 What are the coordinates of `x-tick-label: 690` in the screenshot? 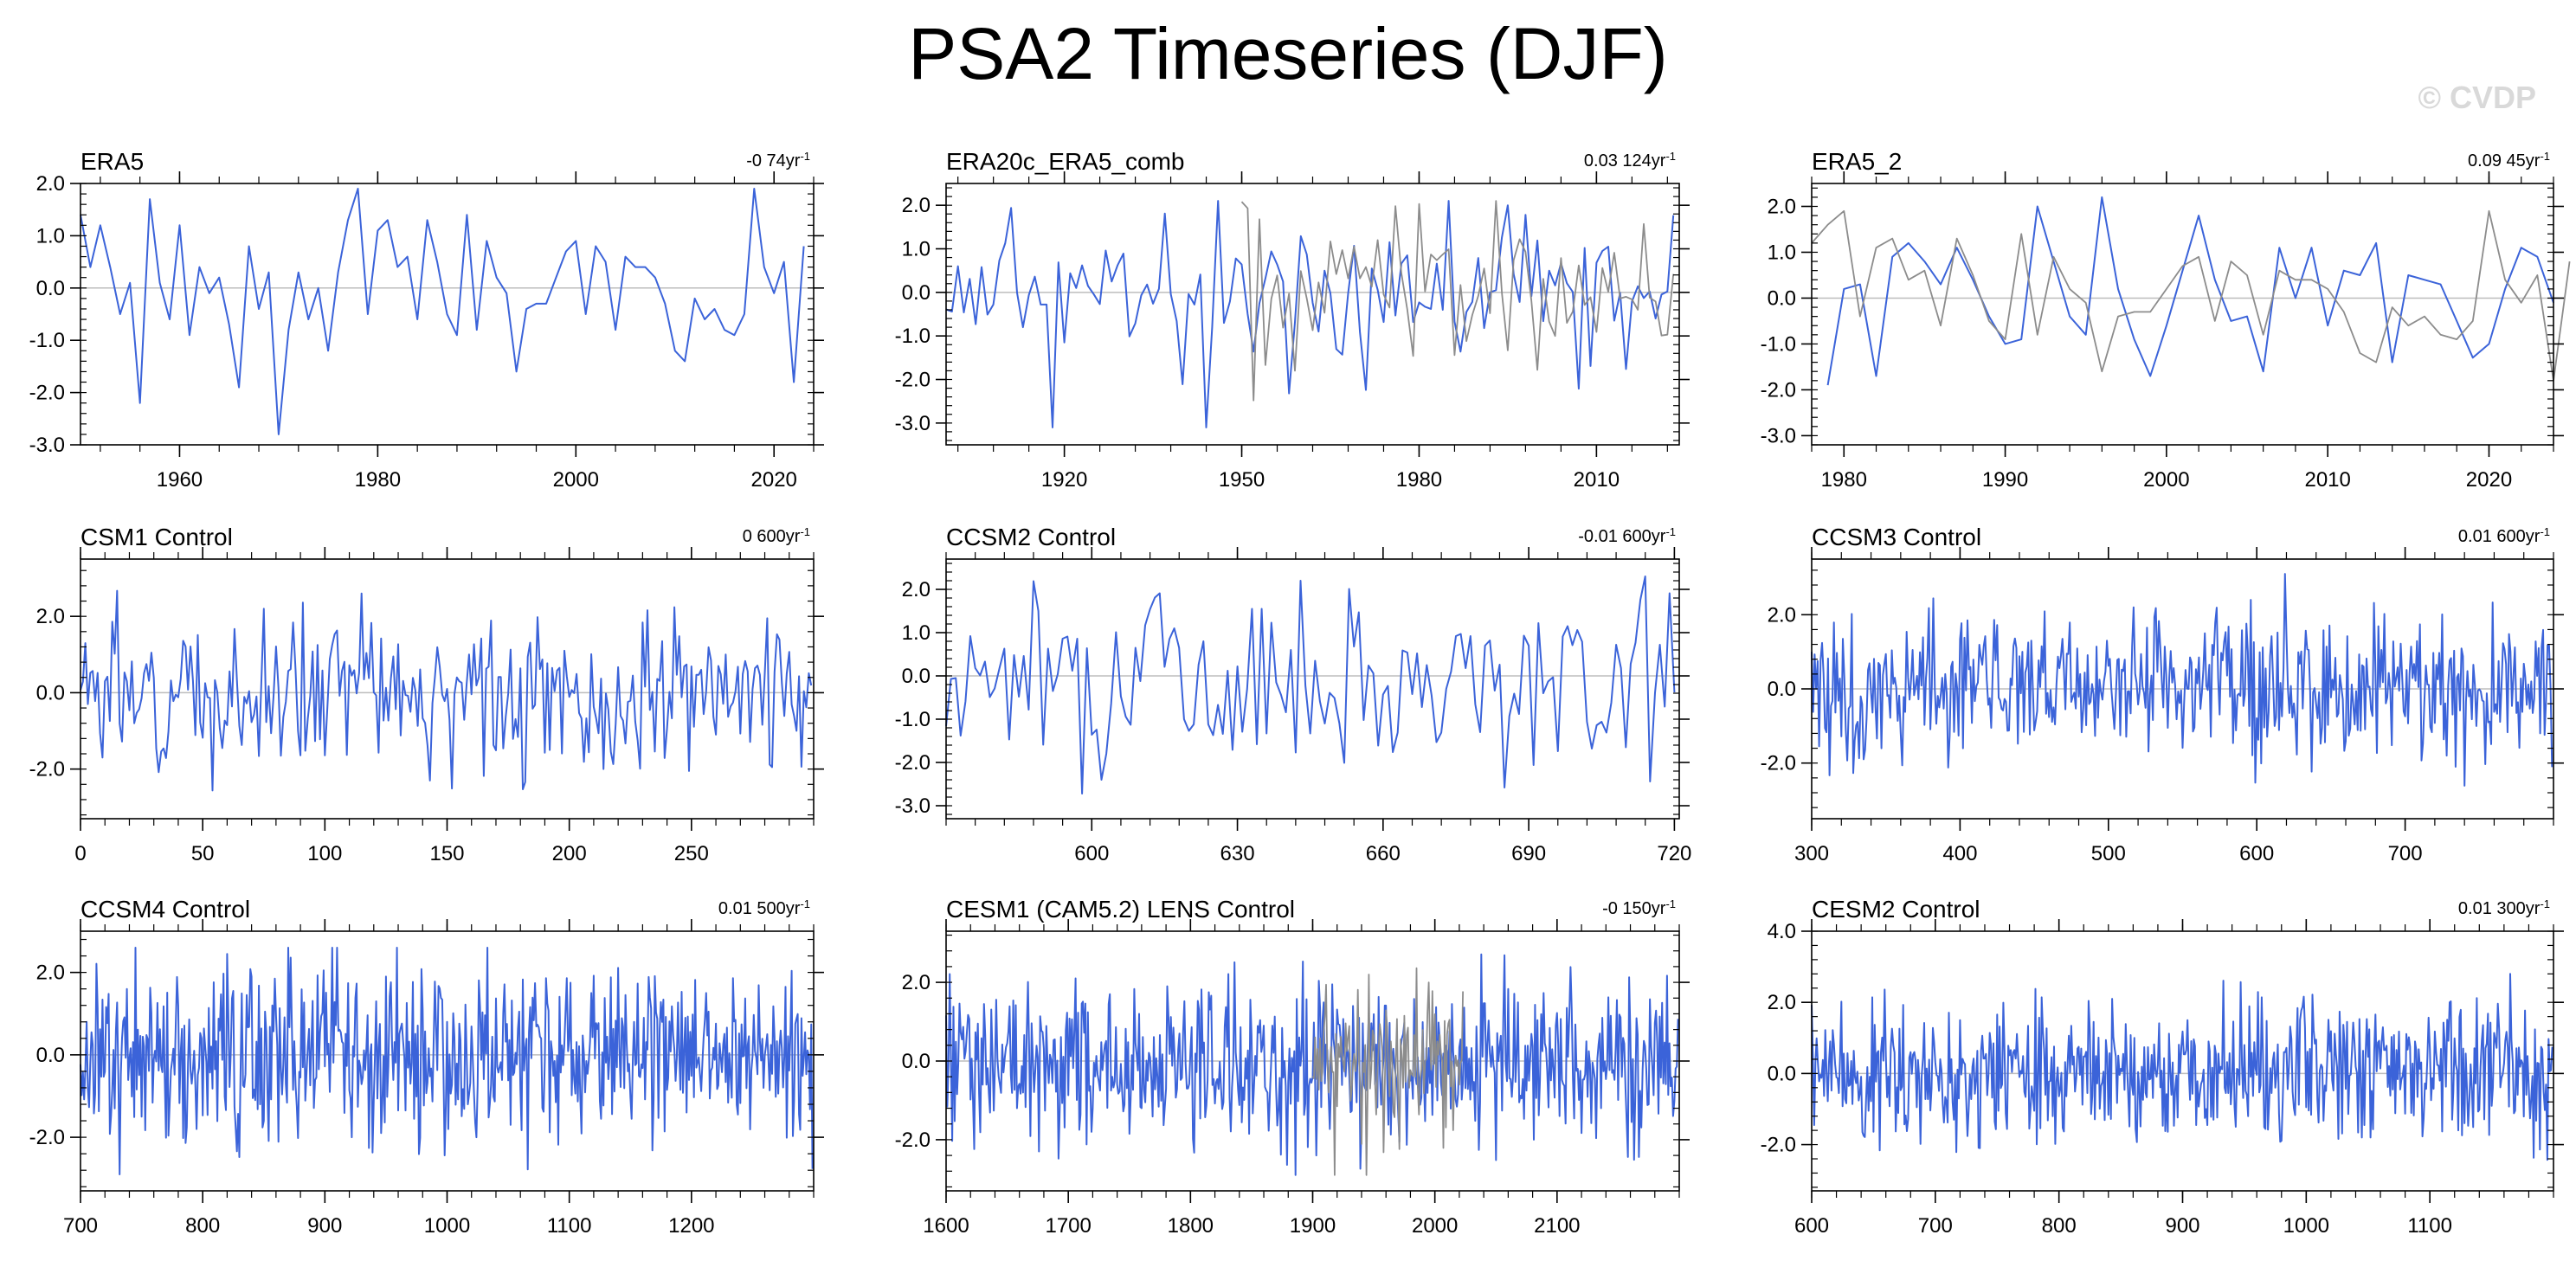 It's located at (1528, 853).